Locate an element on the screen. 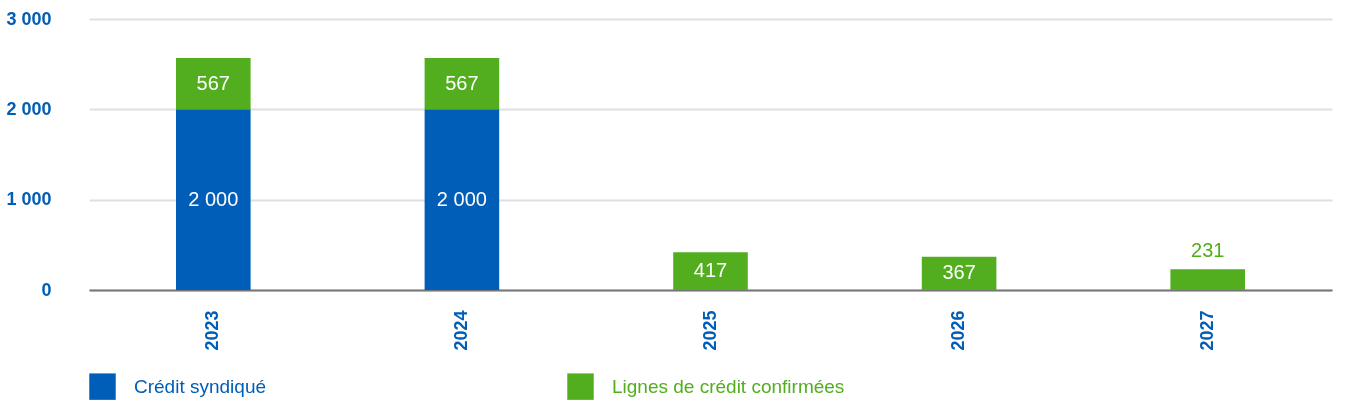  y-tick-label: 3 000 is located at coordinates (29, 18).